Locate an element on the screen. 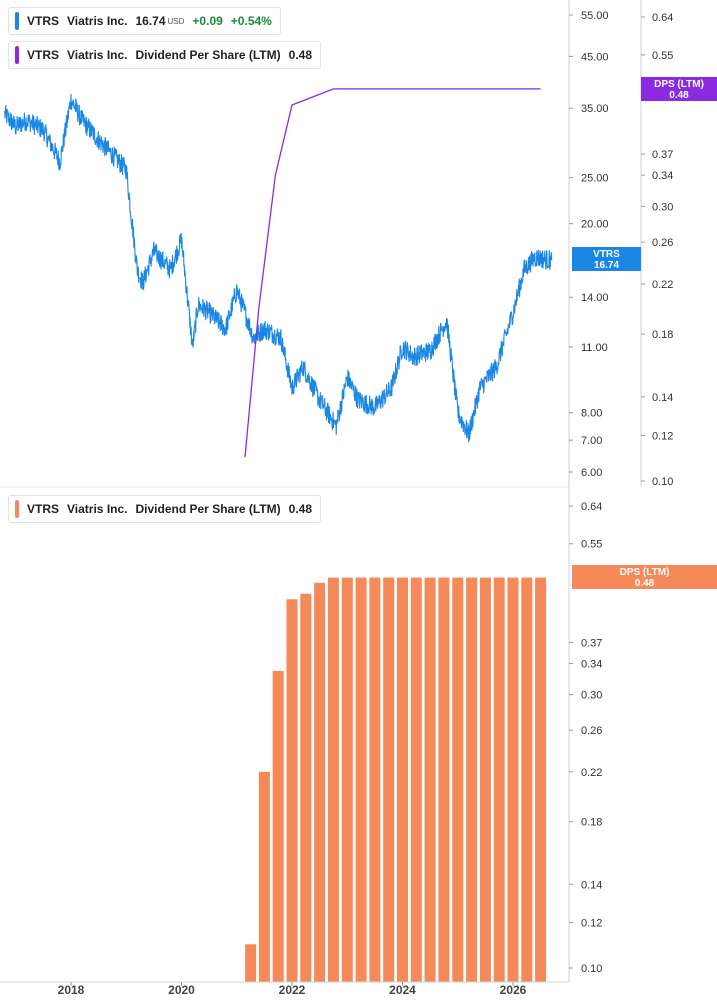 This screenshot has height=1005, width=717. price-axis-tick-label: 7.00 is located at coordinates (591, 441).